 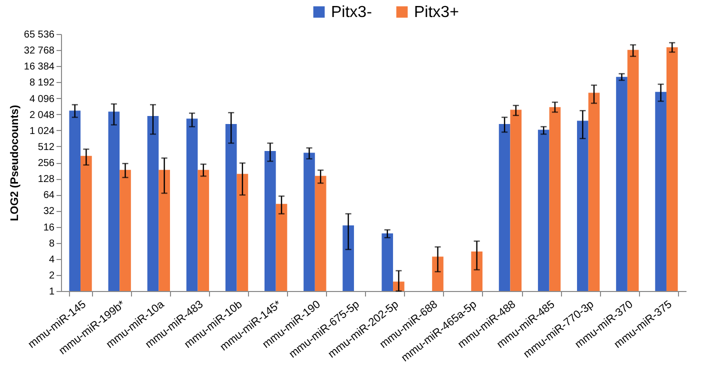 I want to click on y-tick-label: 16, so click(x=49, y=228).